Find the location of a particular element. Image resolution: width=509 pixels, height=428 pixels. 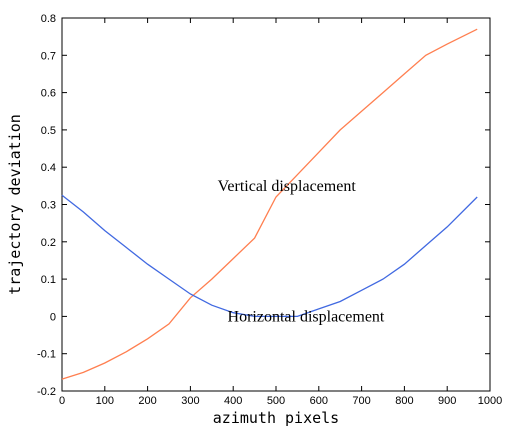

x-tick-label: 600 is located at coordinates (319, 401).